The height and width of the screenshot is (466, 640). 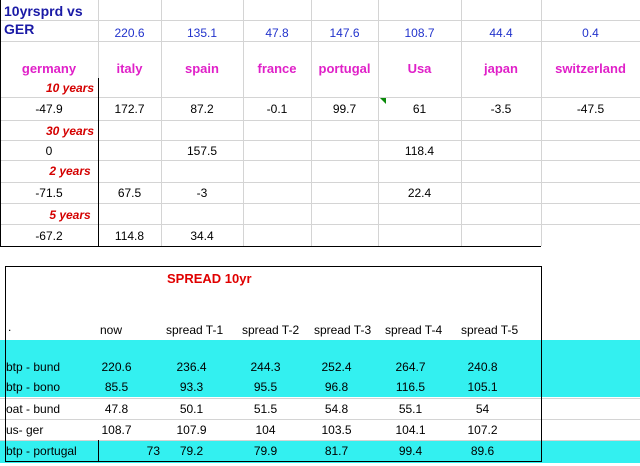 I want to click on header-spread-t3: spread T-3, so click(x=343, y=330).